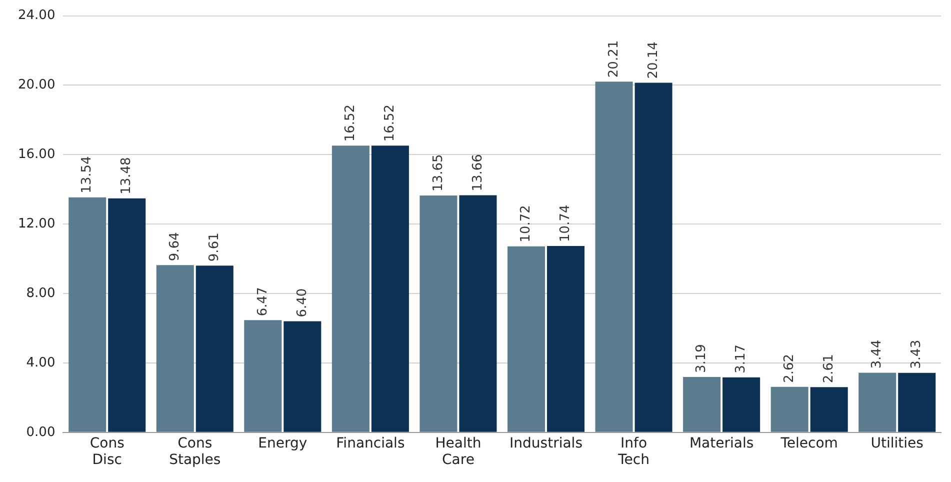  What do you see at coordinates (721, 443) in the screenshot?
I see `x-tick-label: Materials` at bounding box center [721, 443].